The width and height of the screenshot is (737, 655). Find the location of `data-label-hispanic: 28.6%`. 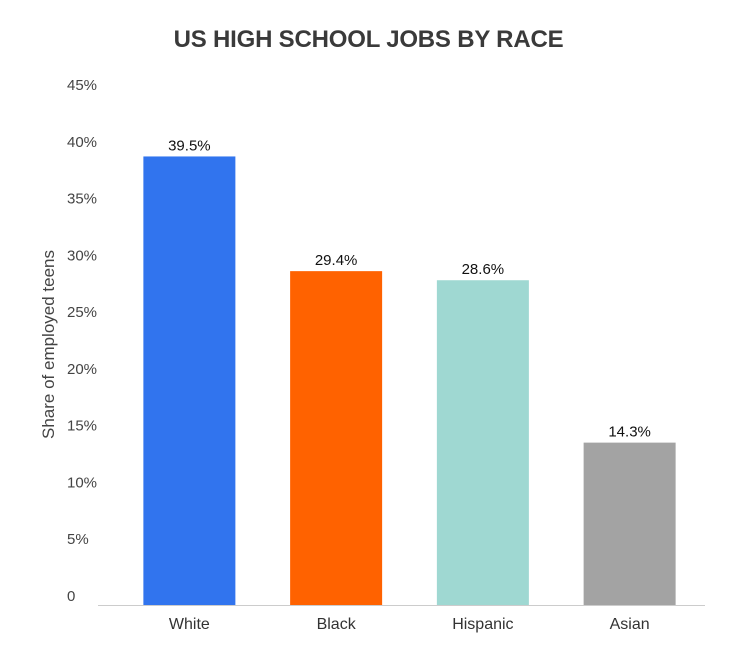

data-label-hispanic: 28.6% is located at coordinates (483, 269).